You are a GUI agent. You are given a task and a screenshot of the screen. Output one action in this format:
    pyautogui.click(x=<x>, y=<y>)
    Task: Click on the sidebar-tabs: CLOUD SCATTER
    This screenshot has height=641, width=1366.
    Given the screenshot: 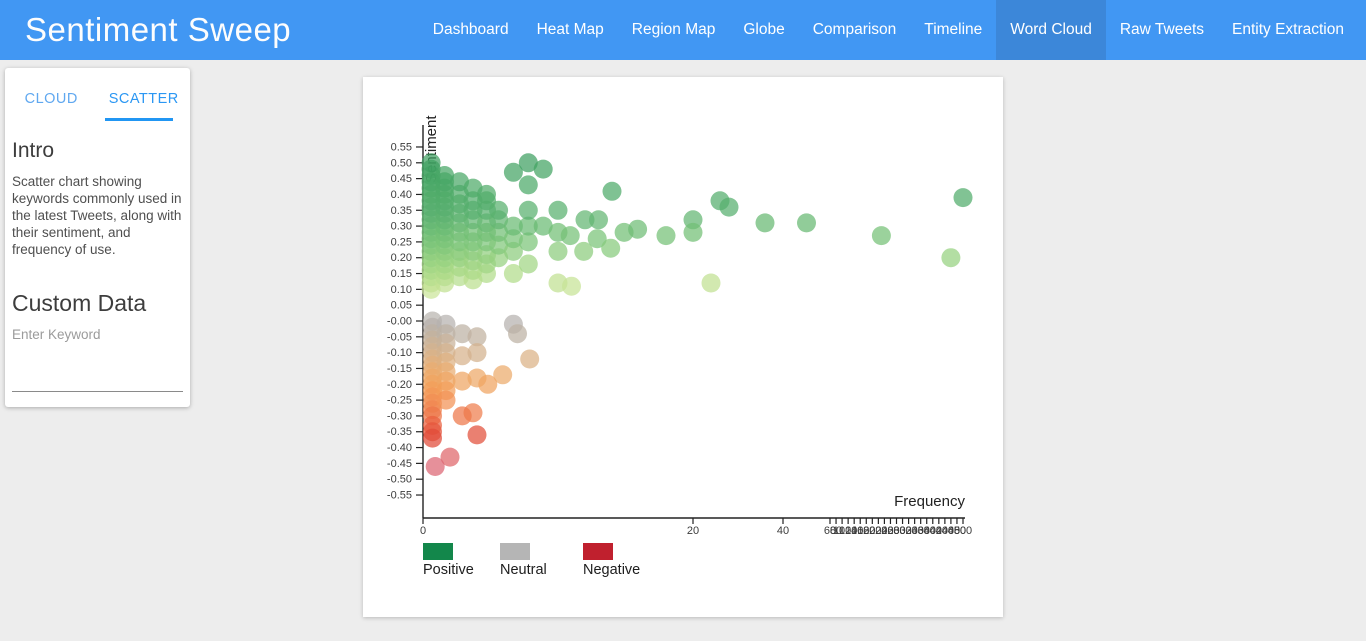 What is the action you would take?
    pyautogui.click(x=97, y=94)
    